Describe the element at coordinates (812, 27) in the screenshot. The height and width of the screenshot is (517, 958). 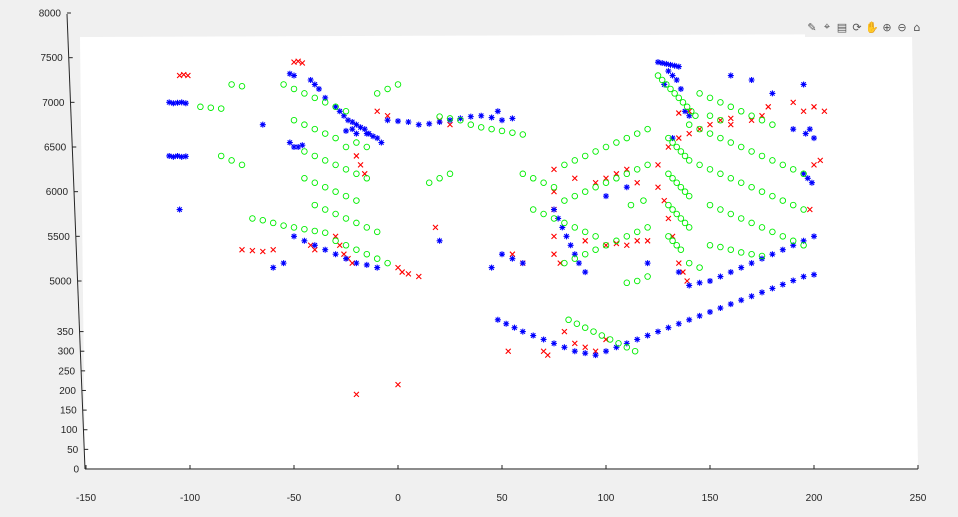
I see `brush-icon: ✎` at that location.